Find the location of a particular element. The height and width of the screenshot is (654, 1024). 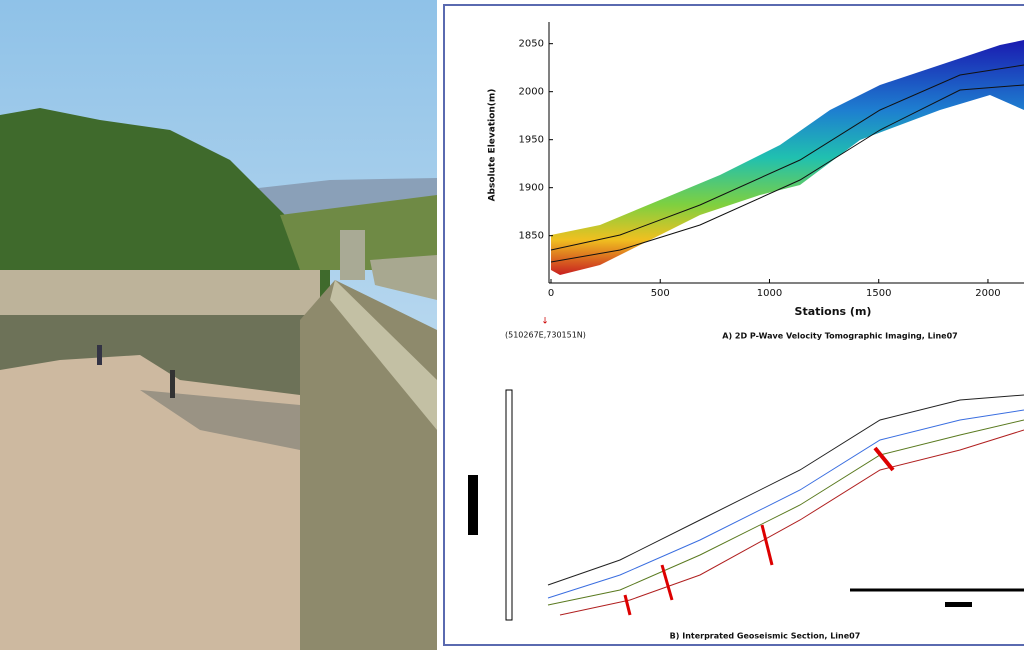

y-axis-label: Absolute Elevation(m) is located at coordinates (493, 145).